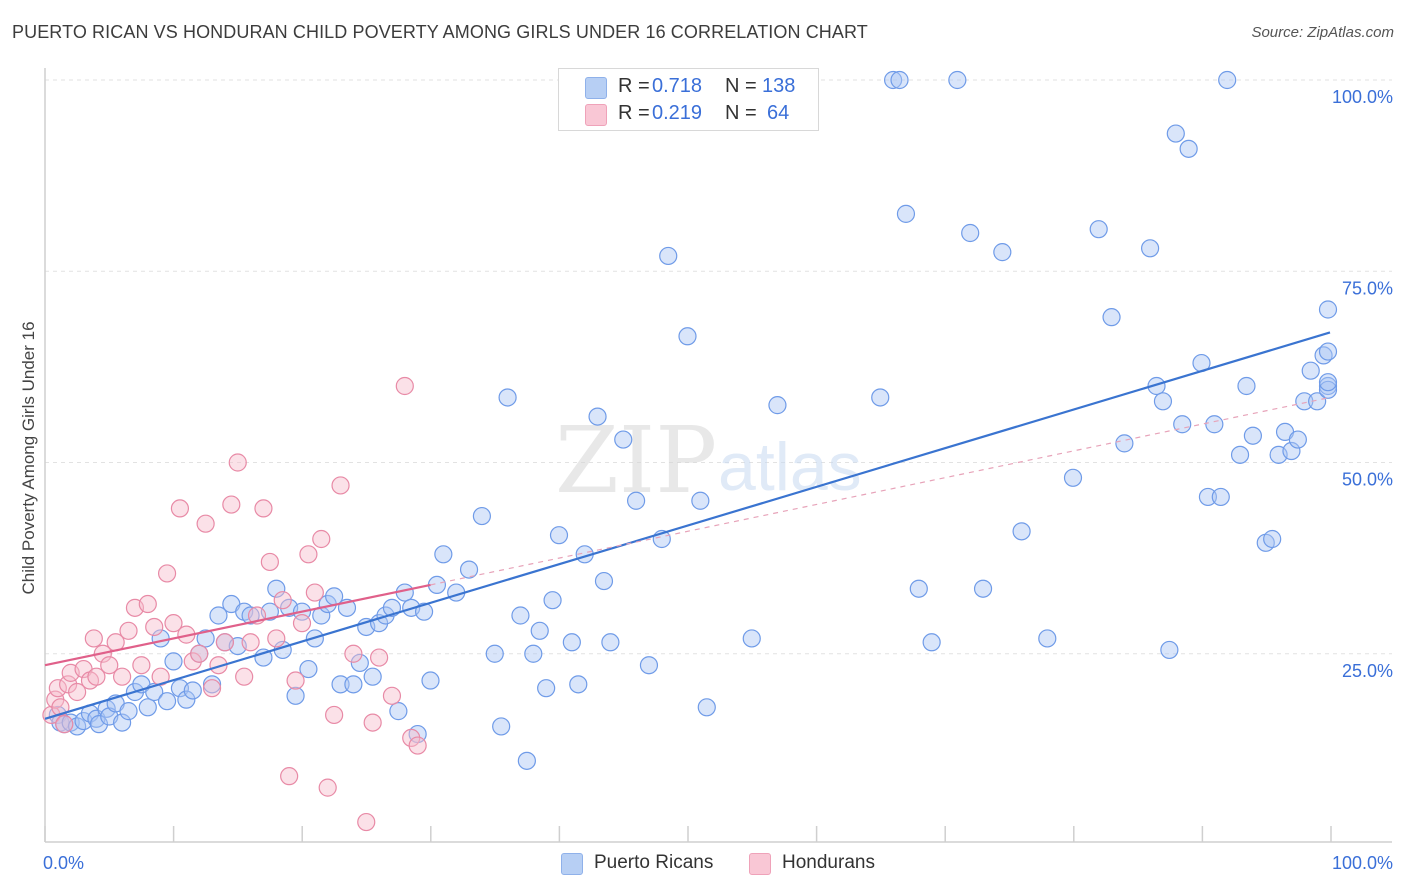 The width and height of the screenshot is (1406, 892). Describe the element at coordinates (596, 88) in the screenshot. I see `legend-swatch-puerto-ricans` at that location.